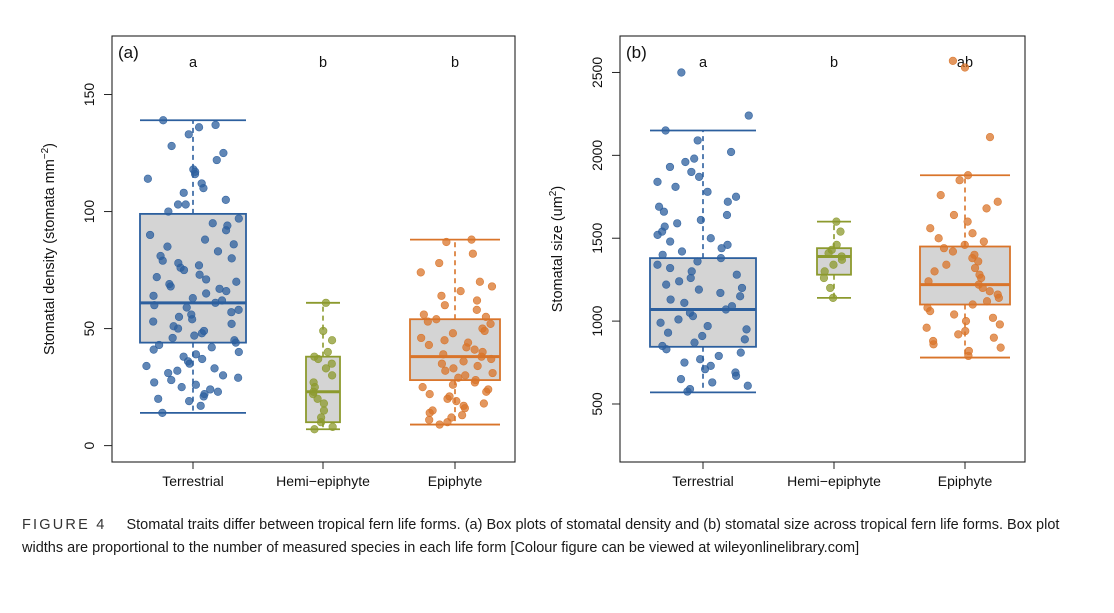  I want to click on significance-letter: b, so click(323, 63).